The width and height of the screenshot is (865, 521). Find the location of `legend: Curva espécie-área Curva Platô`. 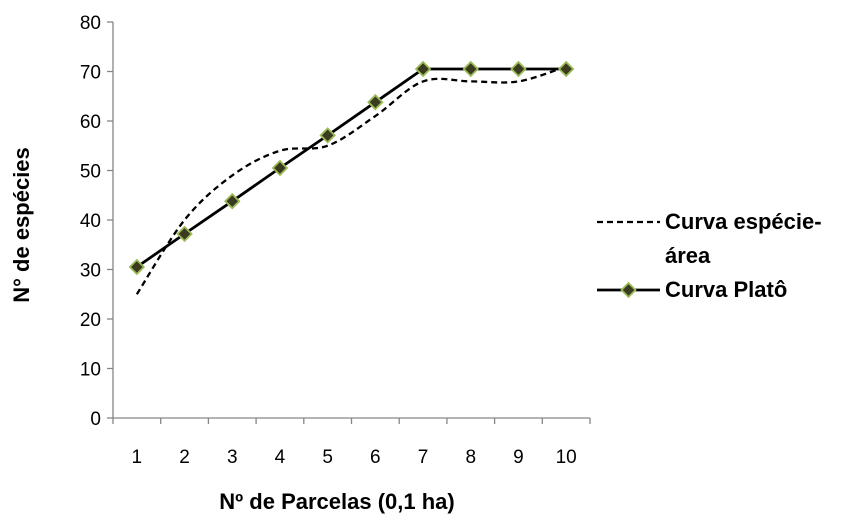

legend: Curva espécie-área Curva Platô is located at coordinates (709, 255).